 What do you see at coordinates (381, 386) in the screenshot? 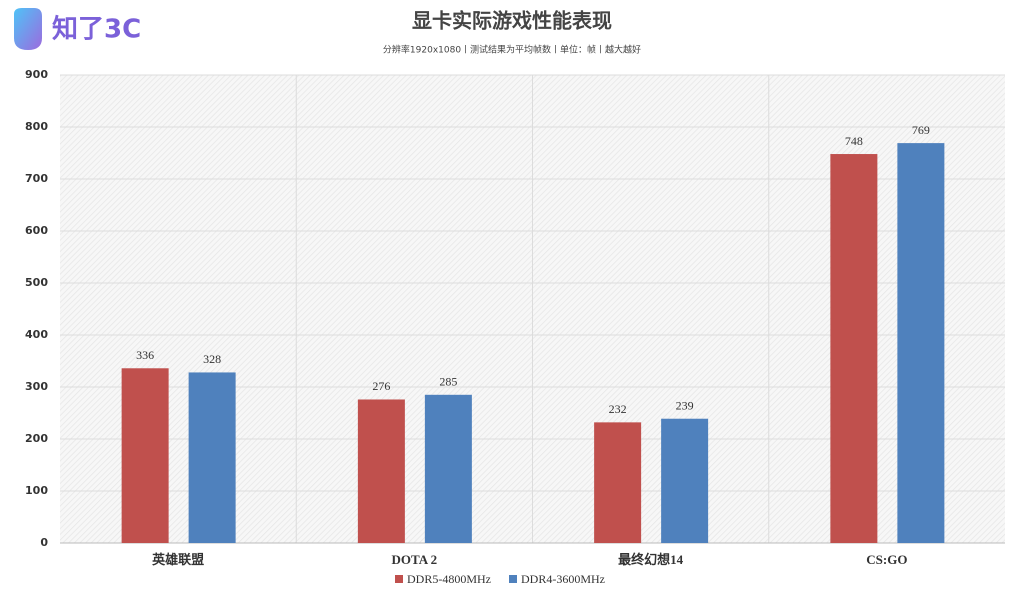
I see `data-label: 276` at bounding box center [381, 386].